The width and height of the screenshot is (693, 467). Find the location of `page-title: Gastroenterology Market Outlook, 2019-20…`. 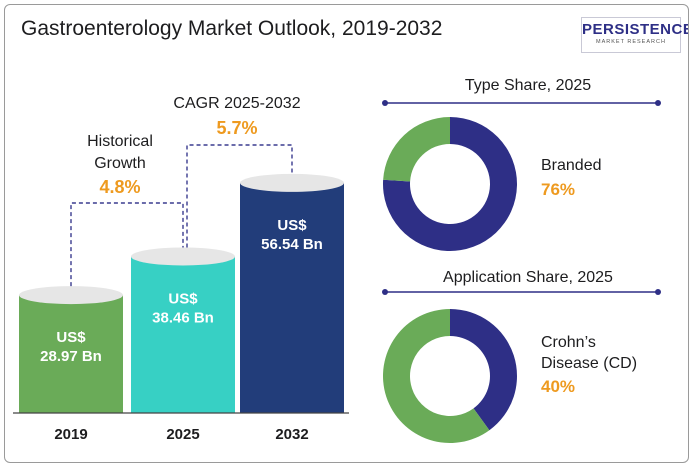

page-title: Gastroenterology Market Outlook, 2019-20… is located at coordinates (232, 28).